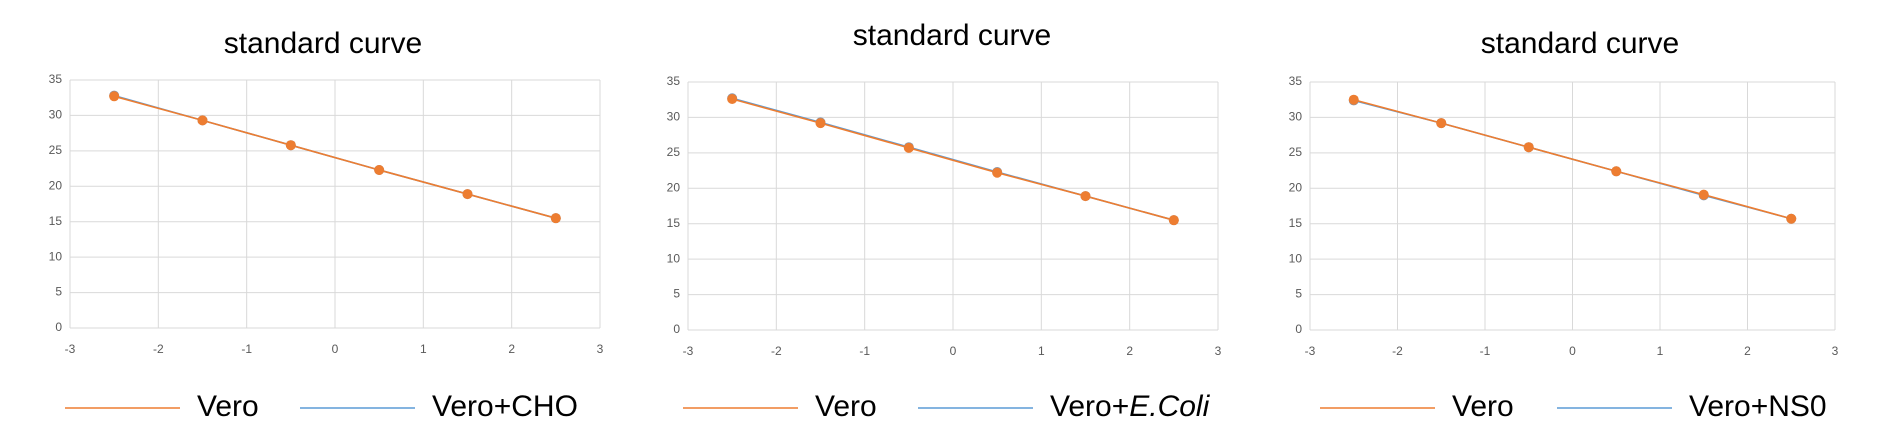 Image resolution: width=1889 pixels, height=438 pixels. I want to click on legend-label-comparison: Vero+NS0, so click(1758, 406).